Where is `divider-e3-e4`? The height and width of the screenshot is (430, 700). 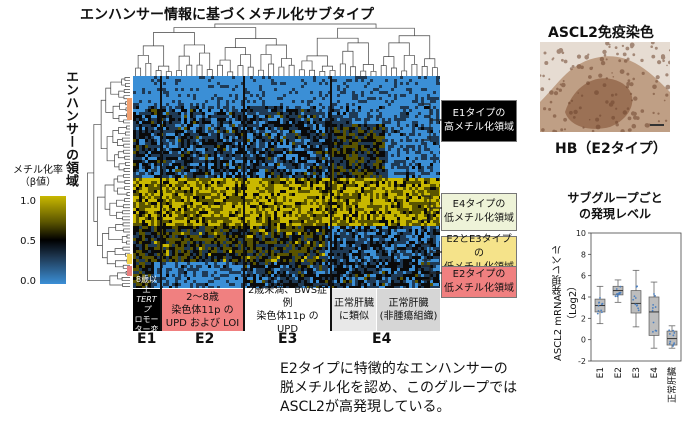
divider-e3-e4 is located at coordinates (331, 203).